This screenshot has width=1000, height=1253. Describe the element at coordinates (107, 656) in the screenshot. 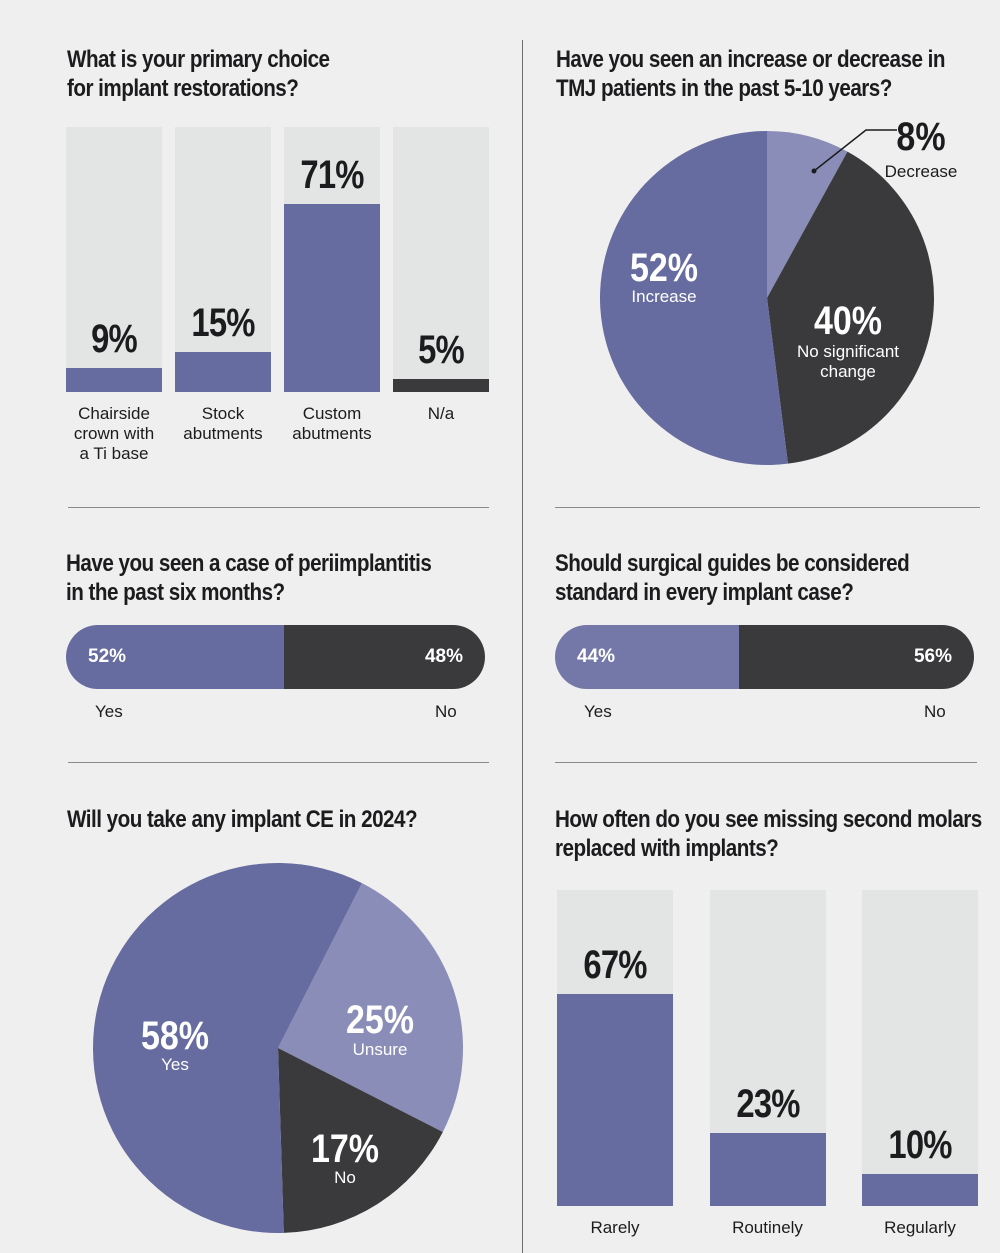

I see `segment-value-label: 52%` at that location.